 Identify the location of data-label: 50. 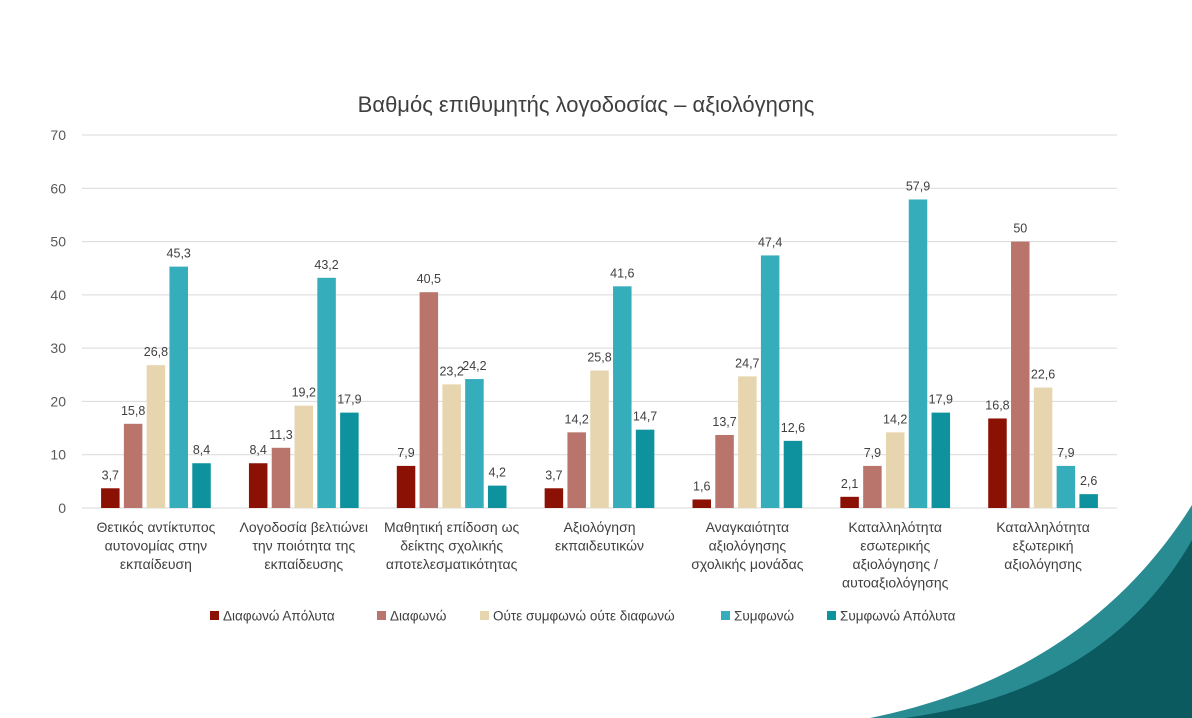
(1020, 229).